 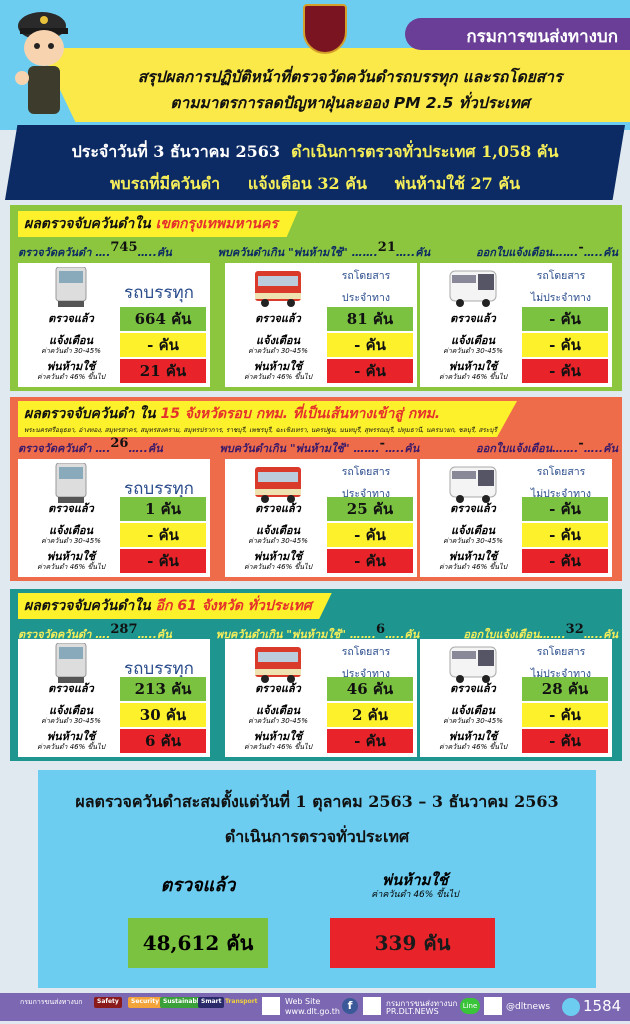 What do you see at coordinates (124, 247) in the screenshot?
I see `stat-measured-value: 745` at bounding box center [124, 247].